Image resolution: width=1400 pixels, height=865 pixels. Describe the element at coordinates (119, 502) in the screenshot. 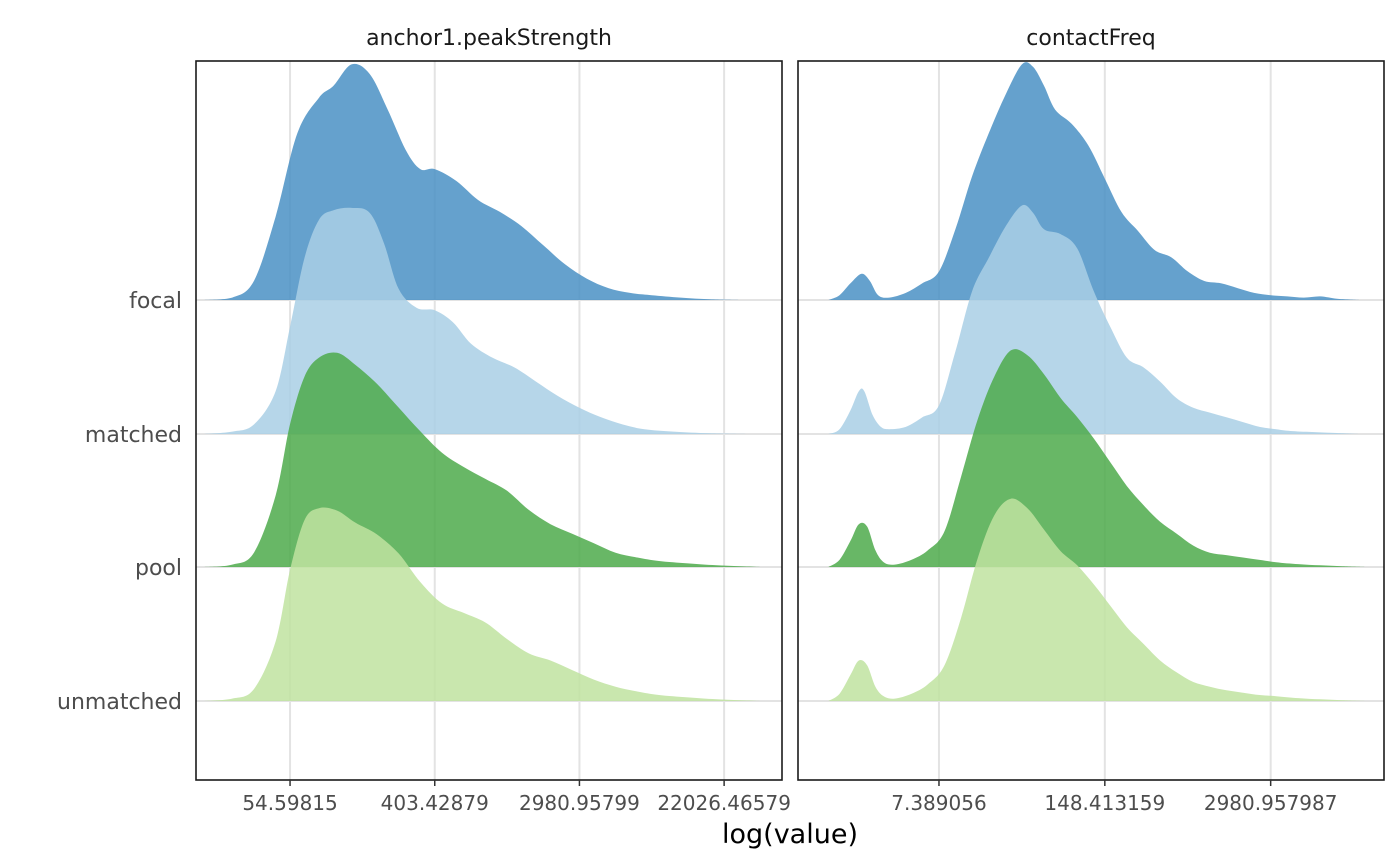

I see `y-axis: focal matched pool unmatched` at that location.